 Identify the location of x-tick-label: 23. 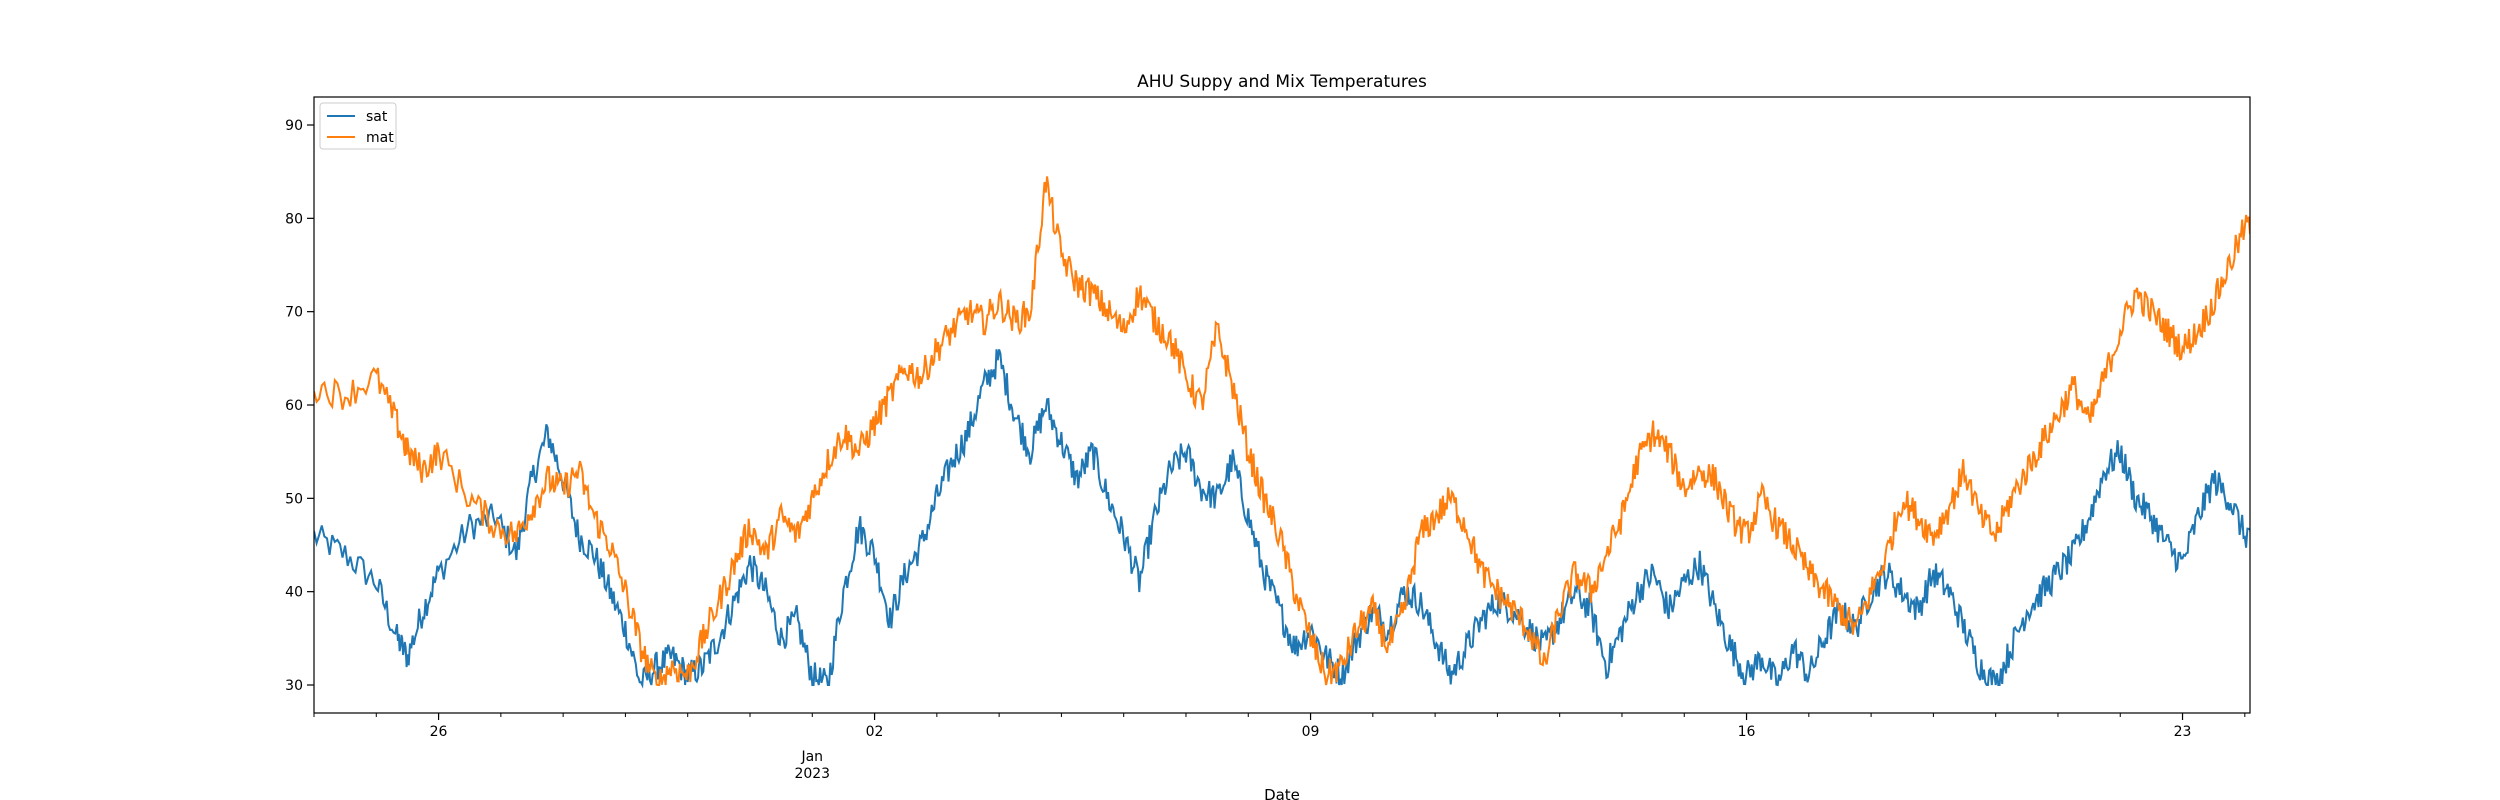
(2183, 732).